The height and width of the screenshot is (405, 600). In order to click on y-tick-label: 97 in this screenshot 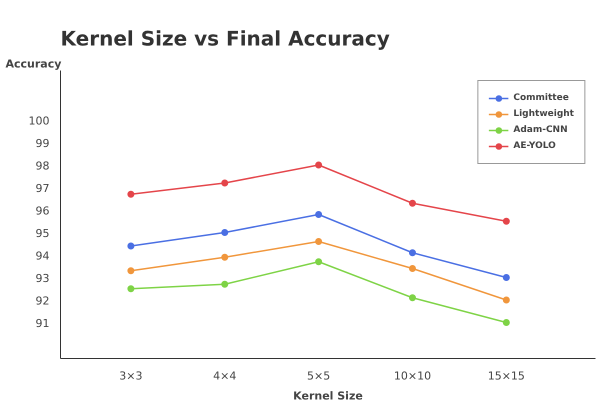, I will do `click(43, 188)`.